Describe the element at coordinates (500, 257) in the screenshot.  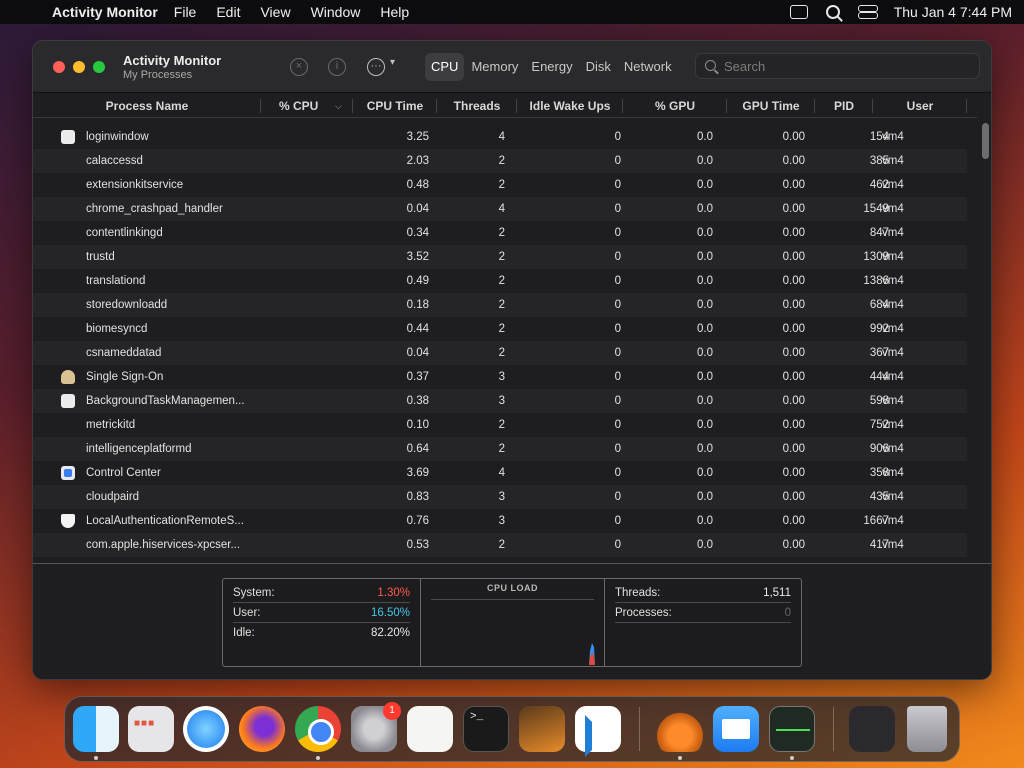
I see `table-row: trustd 3.52 2 0 0.0 0.00 1309 vm4` at that location.